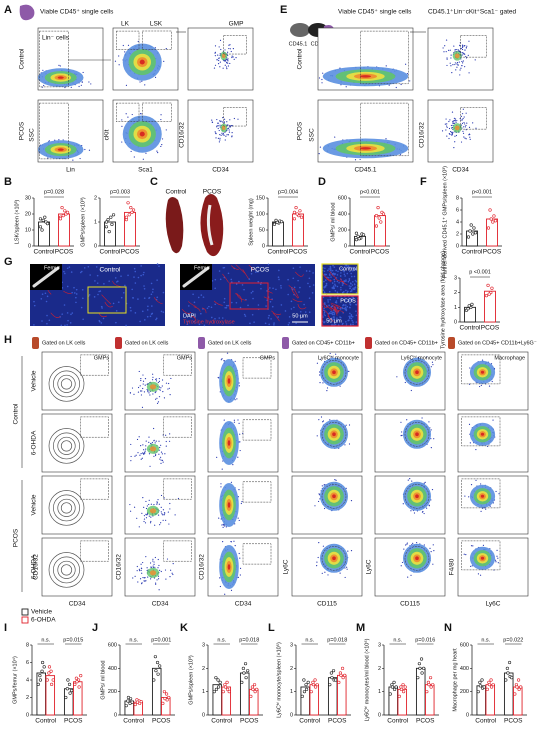 This screenshot has height=749, width=539. Describe the element at coordinates (222, 721) in the screenshot. I see `x-tick-label: Control` at that location.